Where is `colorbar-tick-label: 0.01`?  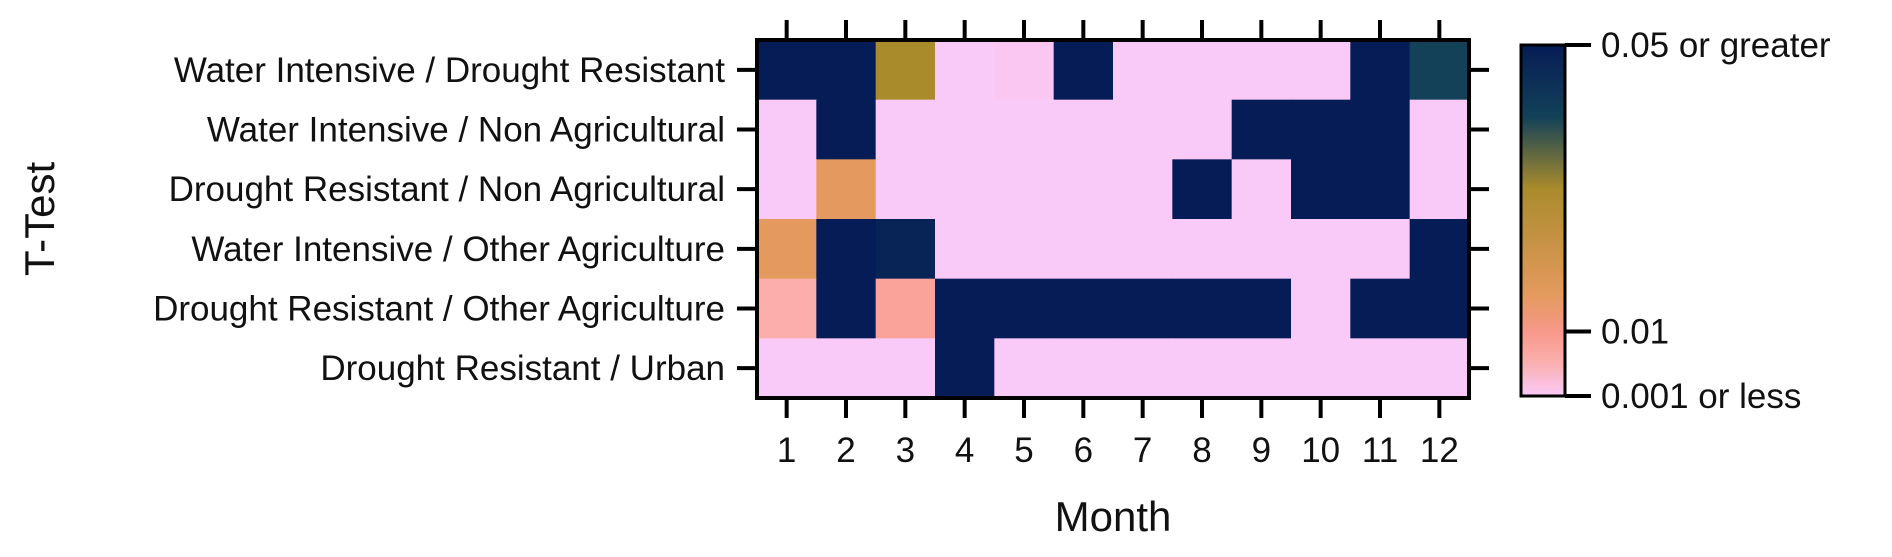
colorbar-tick-label: 0.01 is located at coordinates (1635, 332).